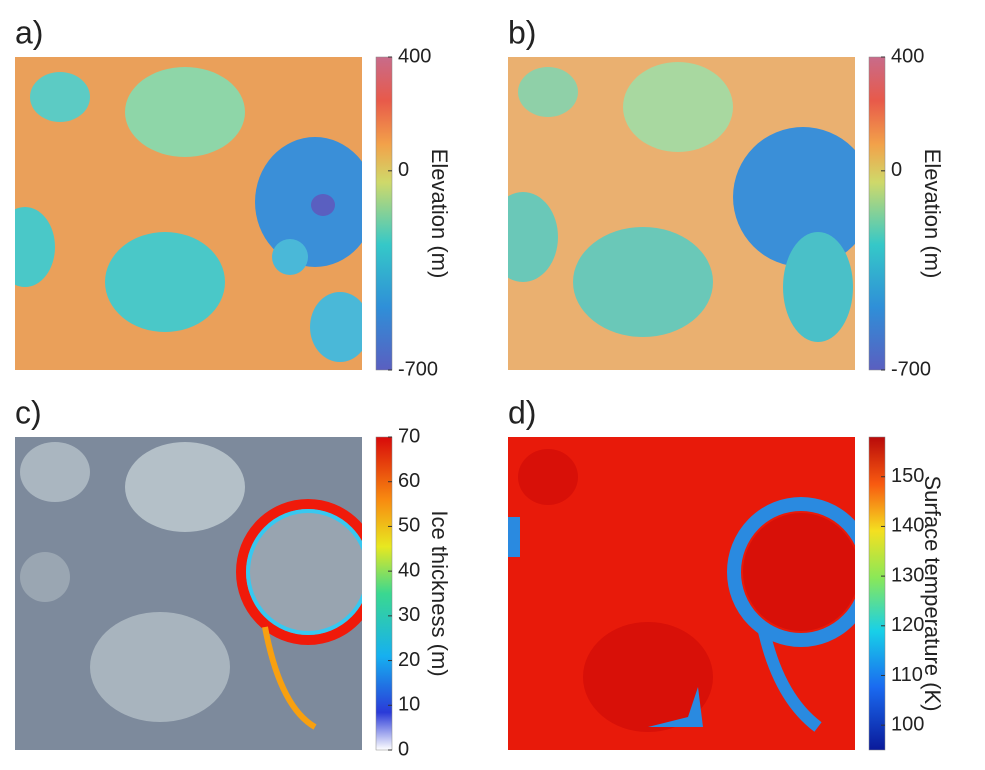 Image resolution: width=985 pixels, height=770 pixels. Describe the element at coordinates (409, 436) in the screenshot. I see `colorbar-tick-label: 70` at that location.